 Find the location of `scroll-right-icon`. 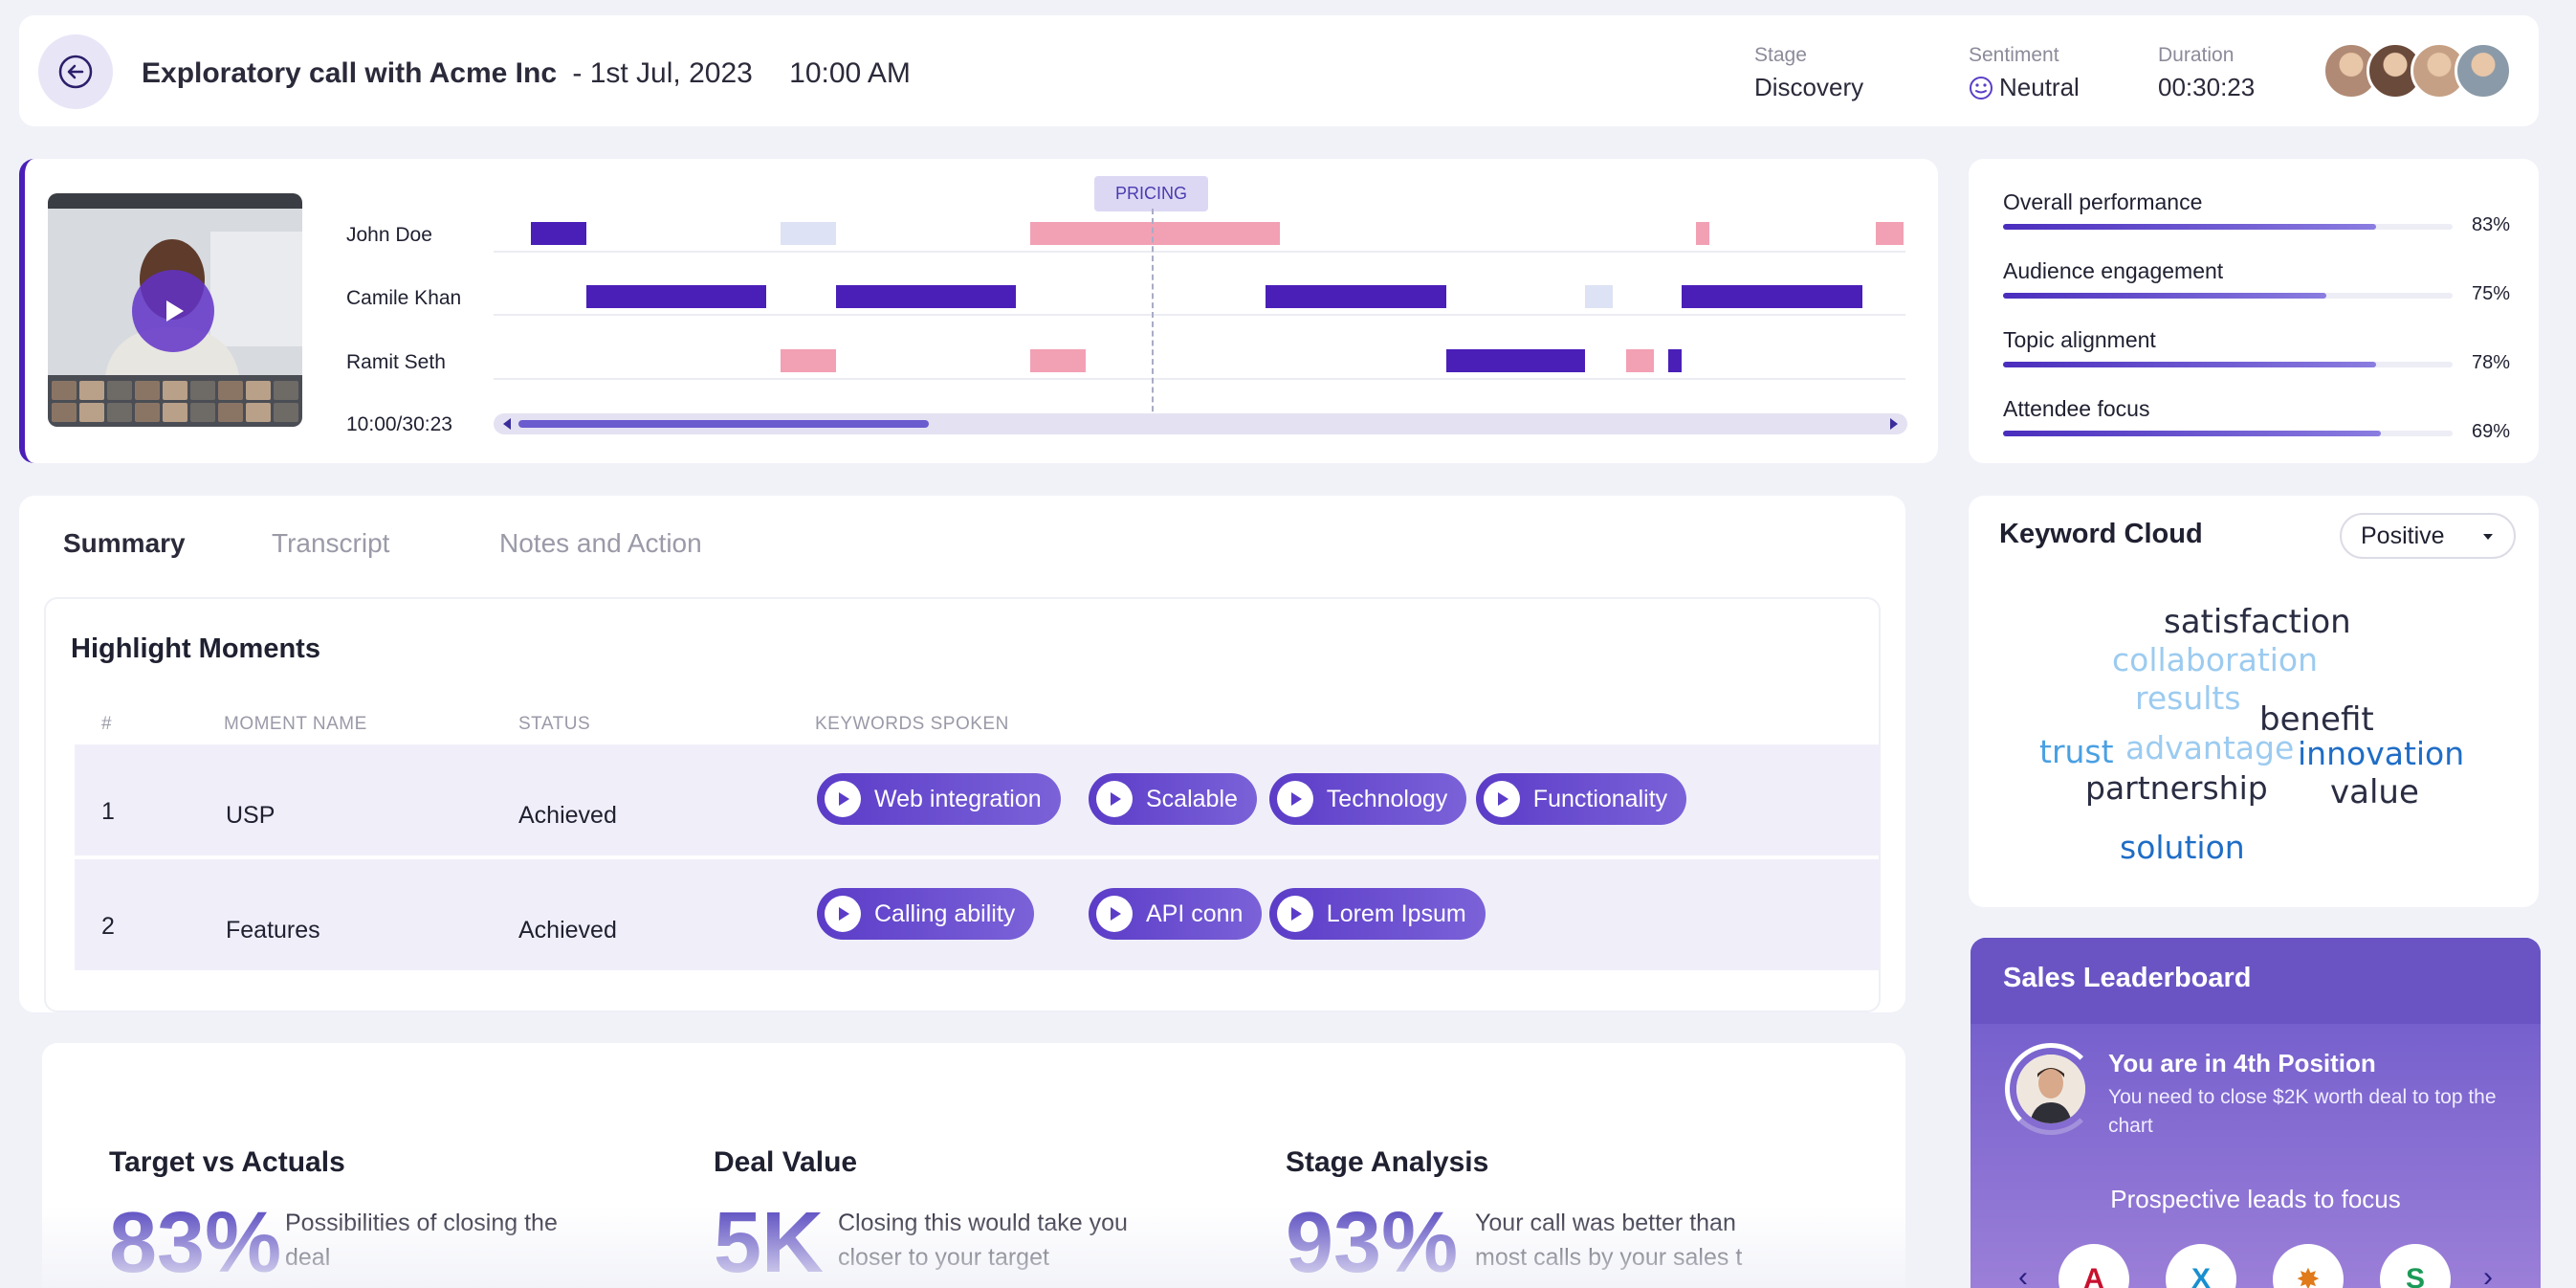

scroll-right-icon is located at coordinates (1894, 424).